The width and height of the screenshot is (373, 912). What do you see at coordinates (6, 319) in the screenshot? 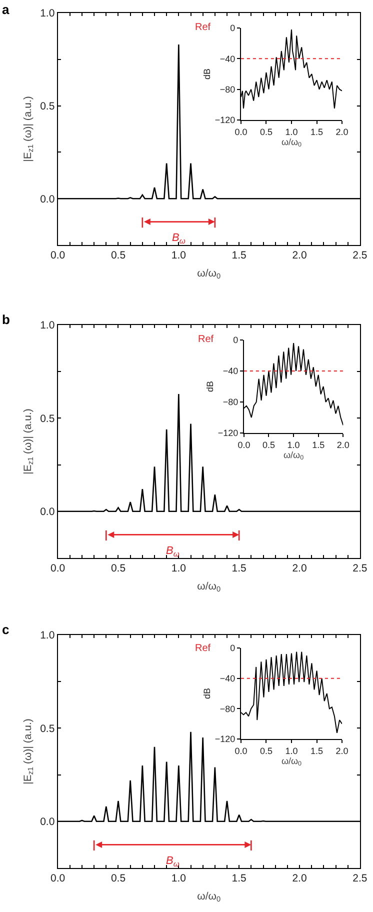
I see `chart-title: b` at bounding box center [6, 319].